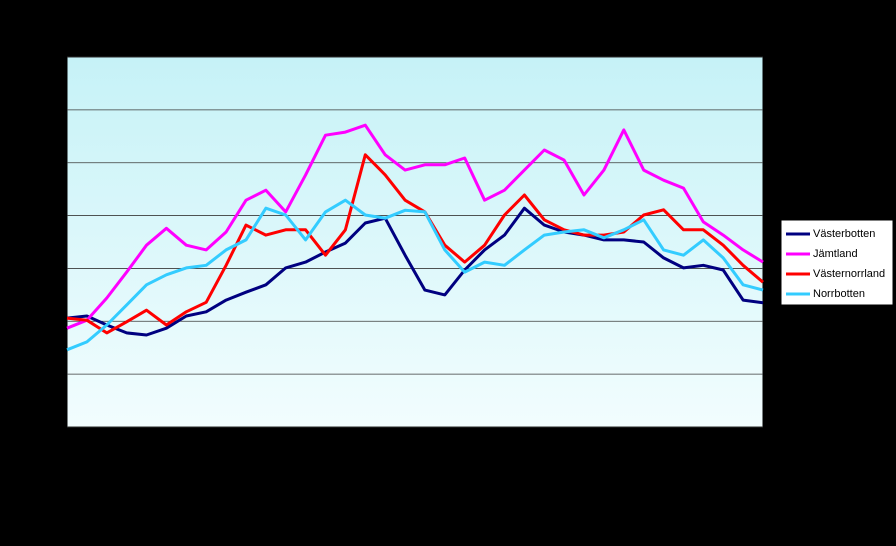 This screenshot has width=896, height=546. I want to click on legend-label: Norrbotten, so click(839, 294).